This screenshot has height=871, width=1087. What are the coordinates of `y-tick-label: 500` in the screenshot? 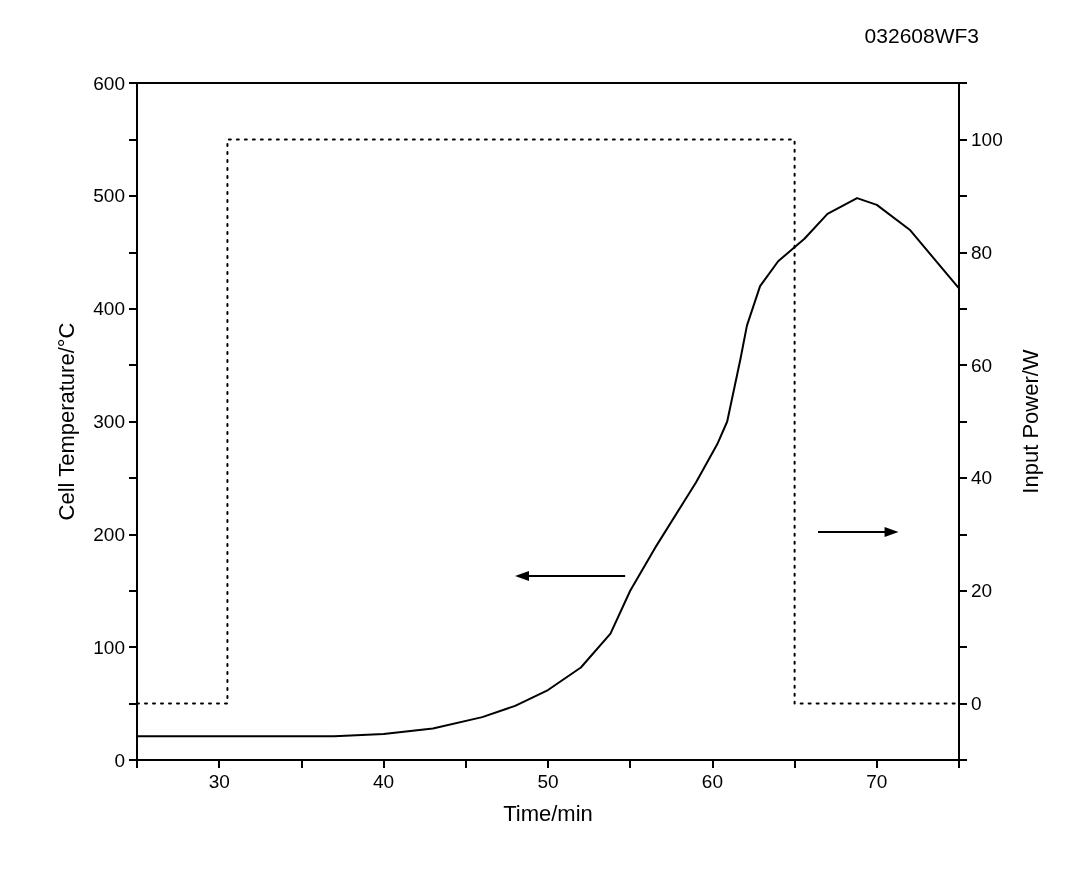 It's located at (109, 196).